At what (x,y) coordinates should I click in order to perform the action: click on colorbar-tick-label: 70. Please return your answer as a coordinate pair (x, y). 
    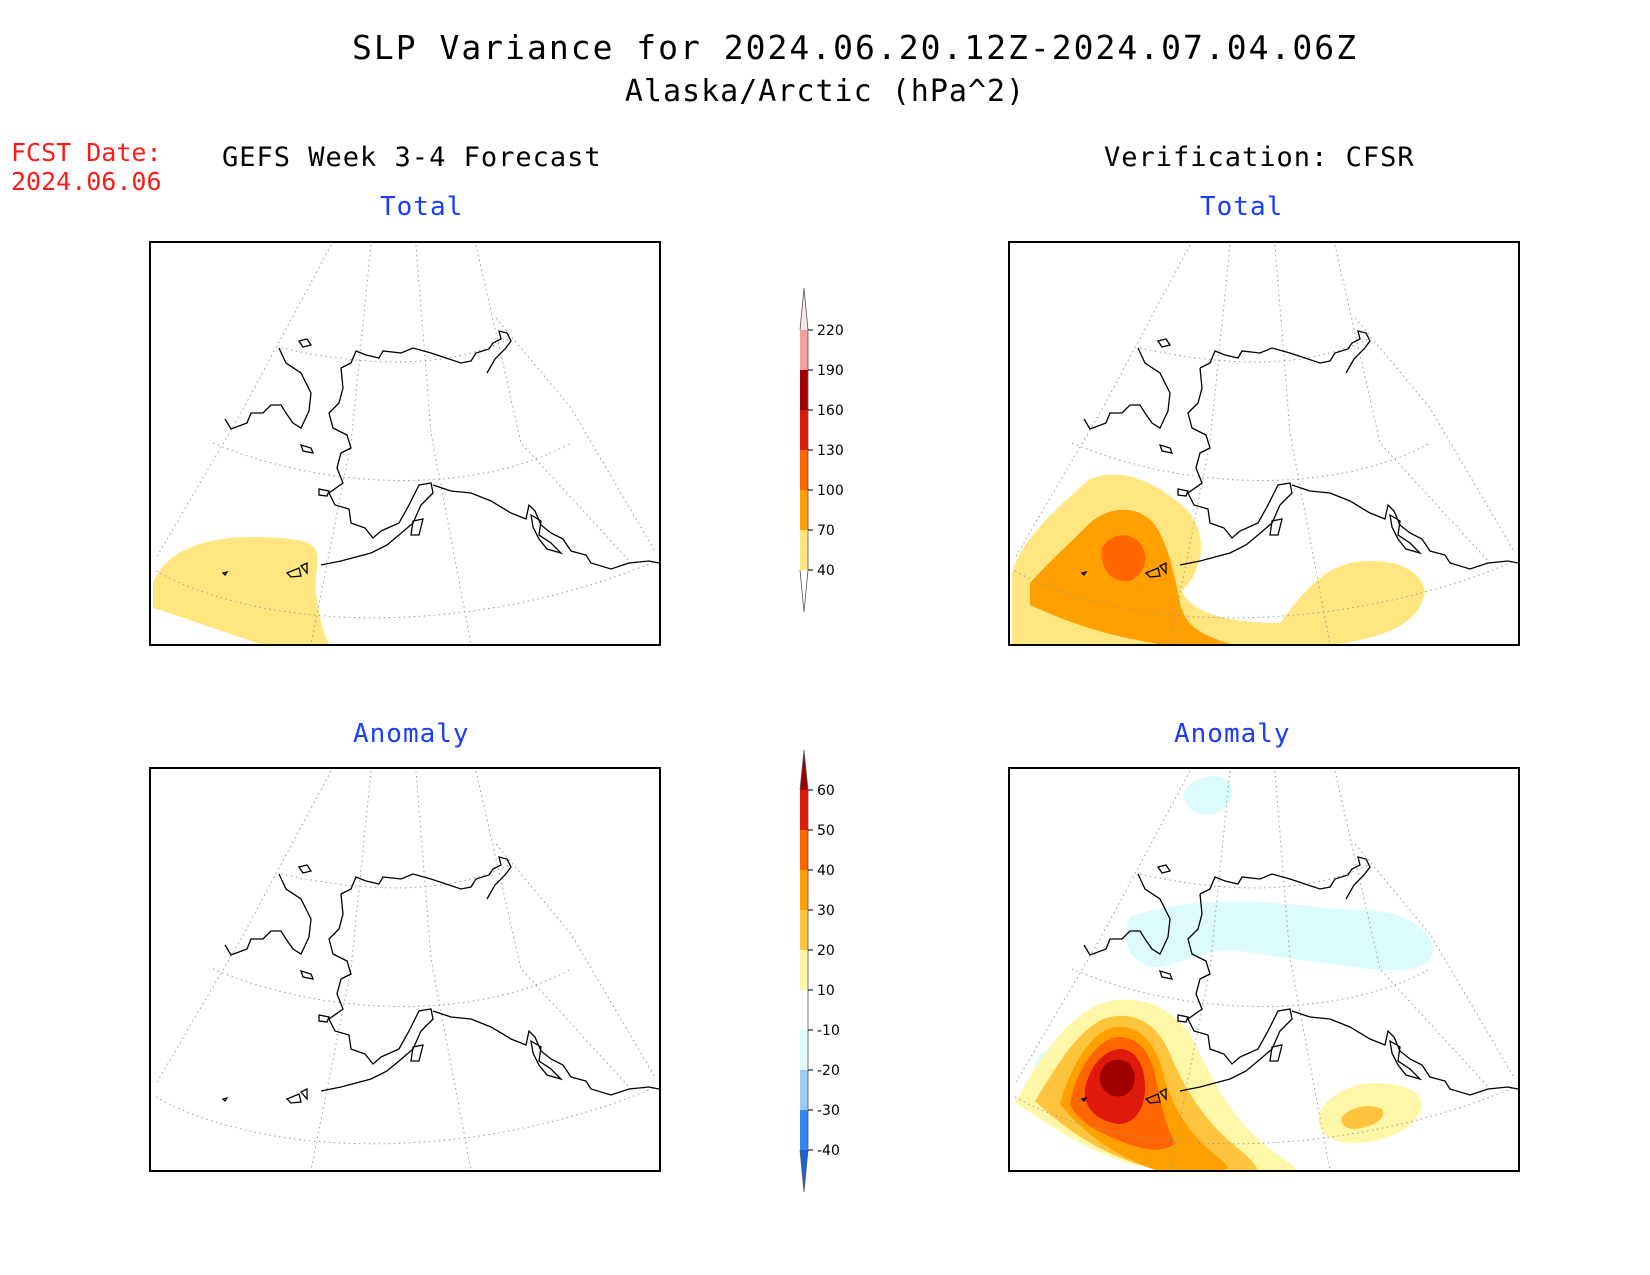
    Looking at the image, I should click on (826, 531).